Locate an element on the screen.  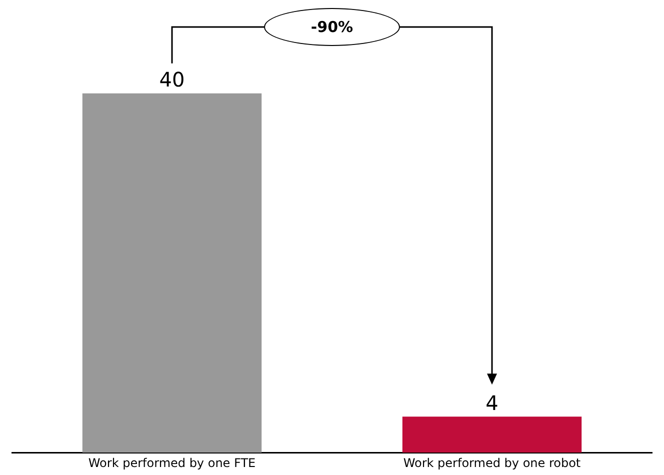
text: -90% is located at coordinates (332, 27).